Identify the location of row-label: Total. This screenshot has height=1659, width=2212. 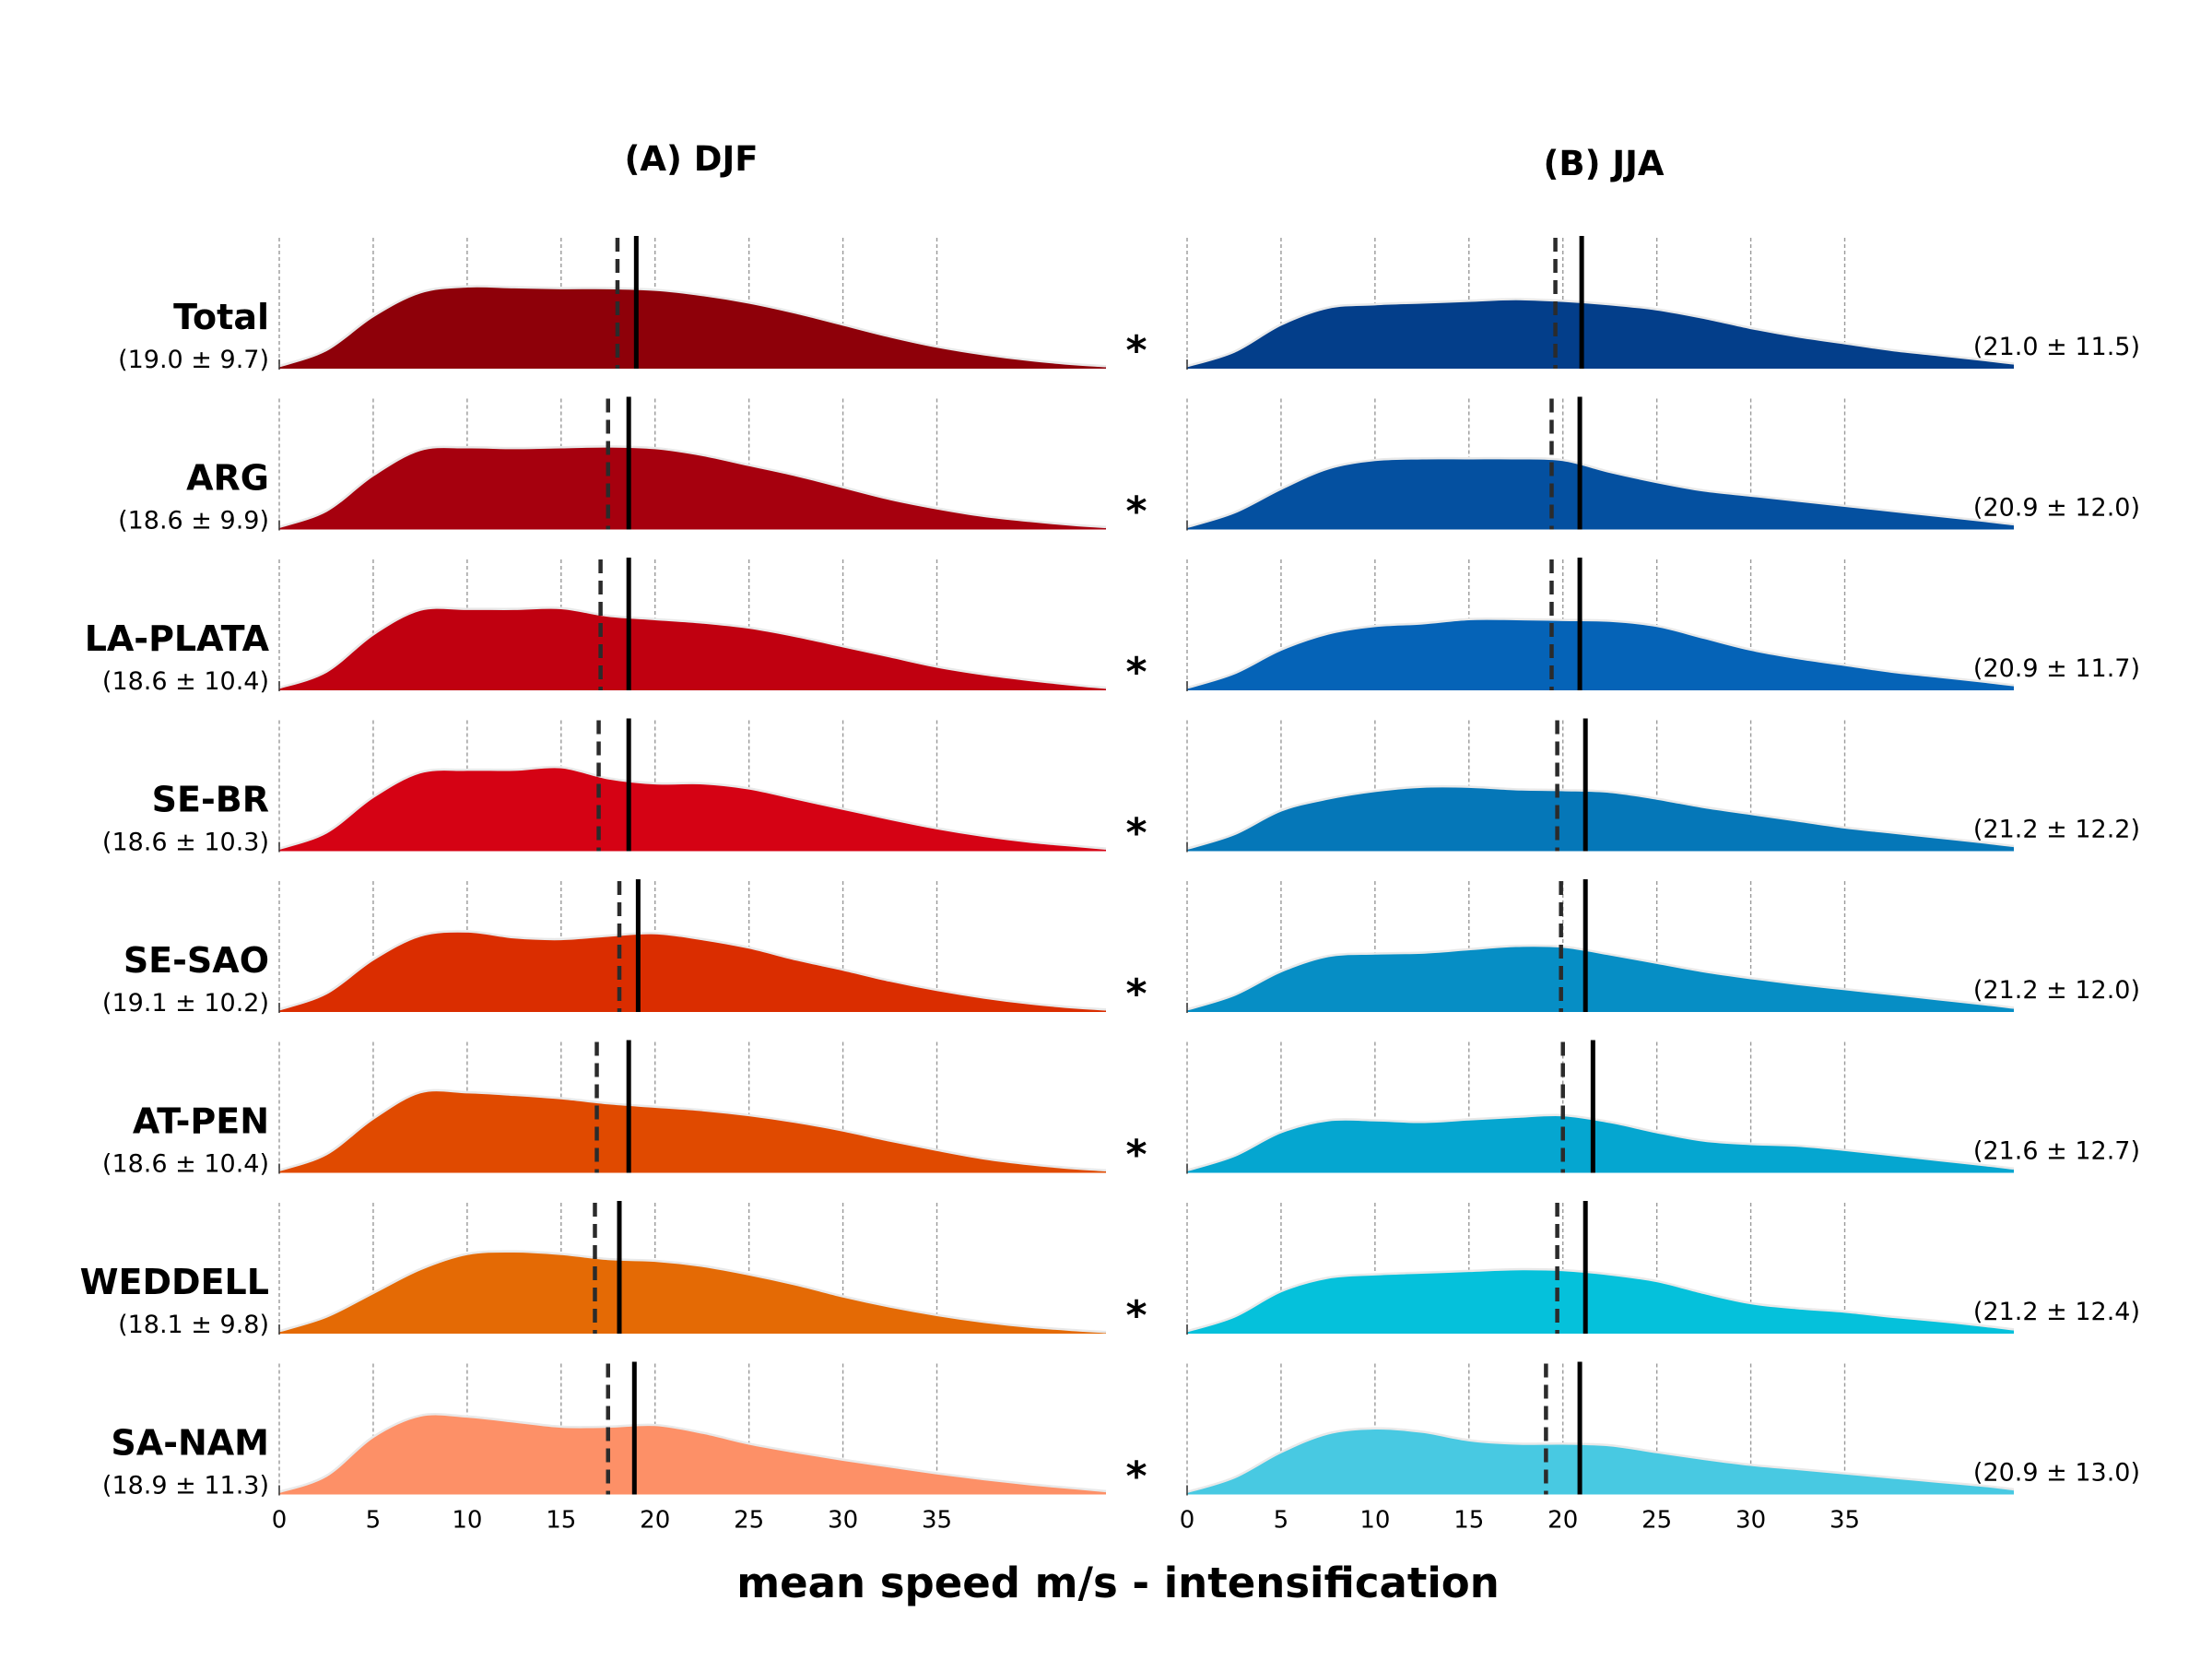
(221, 317).